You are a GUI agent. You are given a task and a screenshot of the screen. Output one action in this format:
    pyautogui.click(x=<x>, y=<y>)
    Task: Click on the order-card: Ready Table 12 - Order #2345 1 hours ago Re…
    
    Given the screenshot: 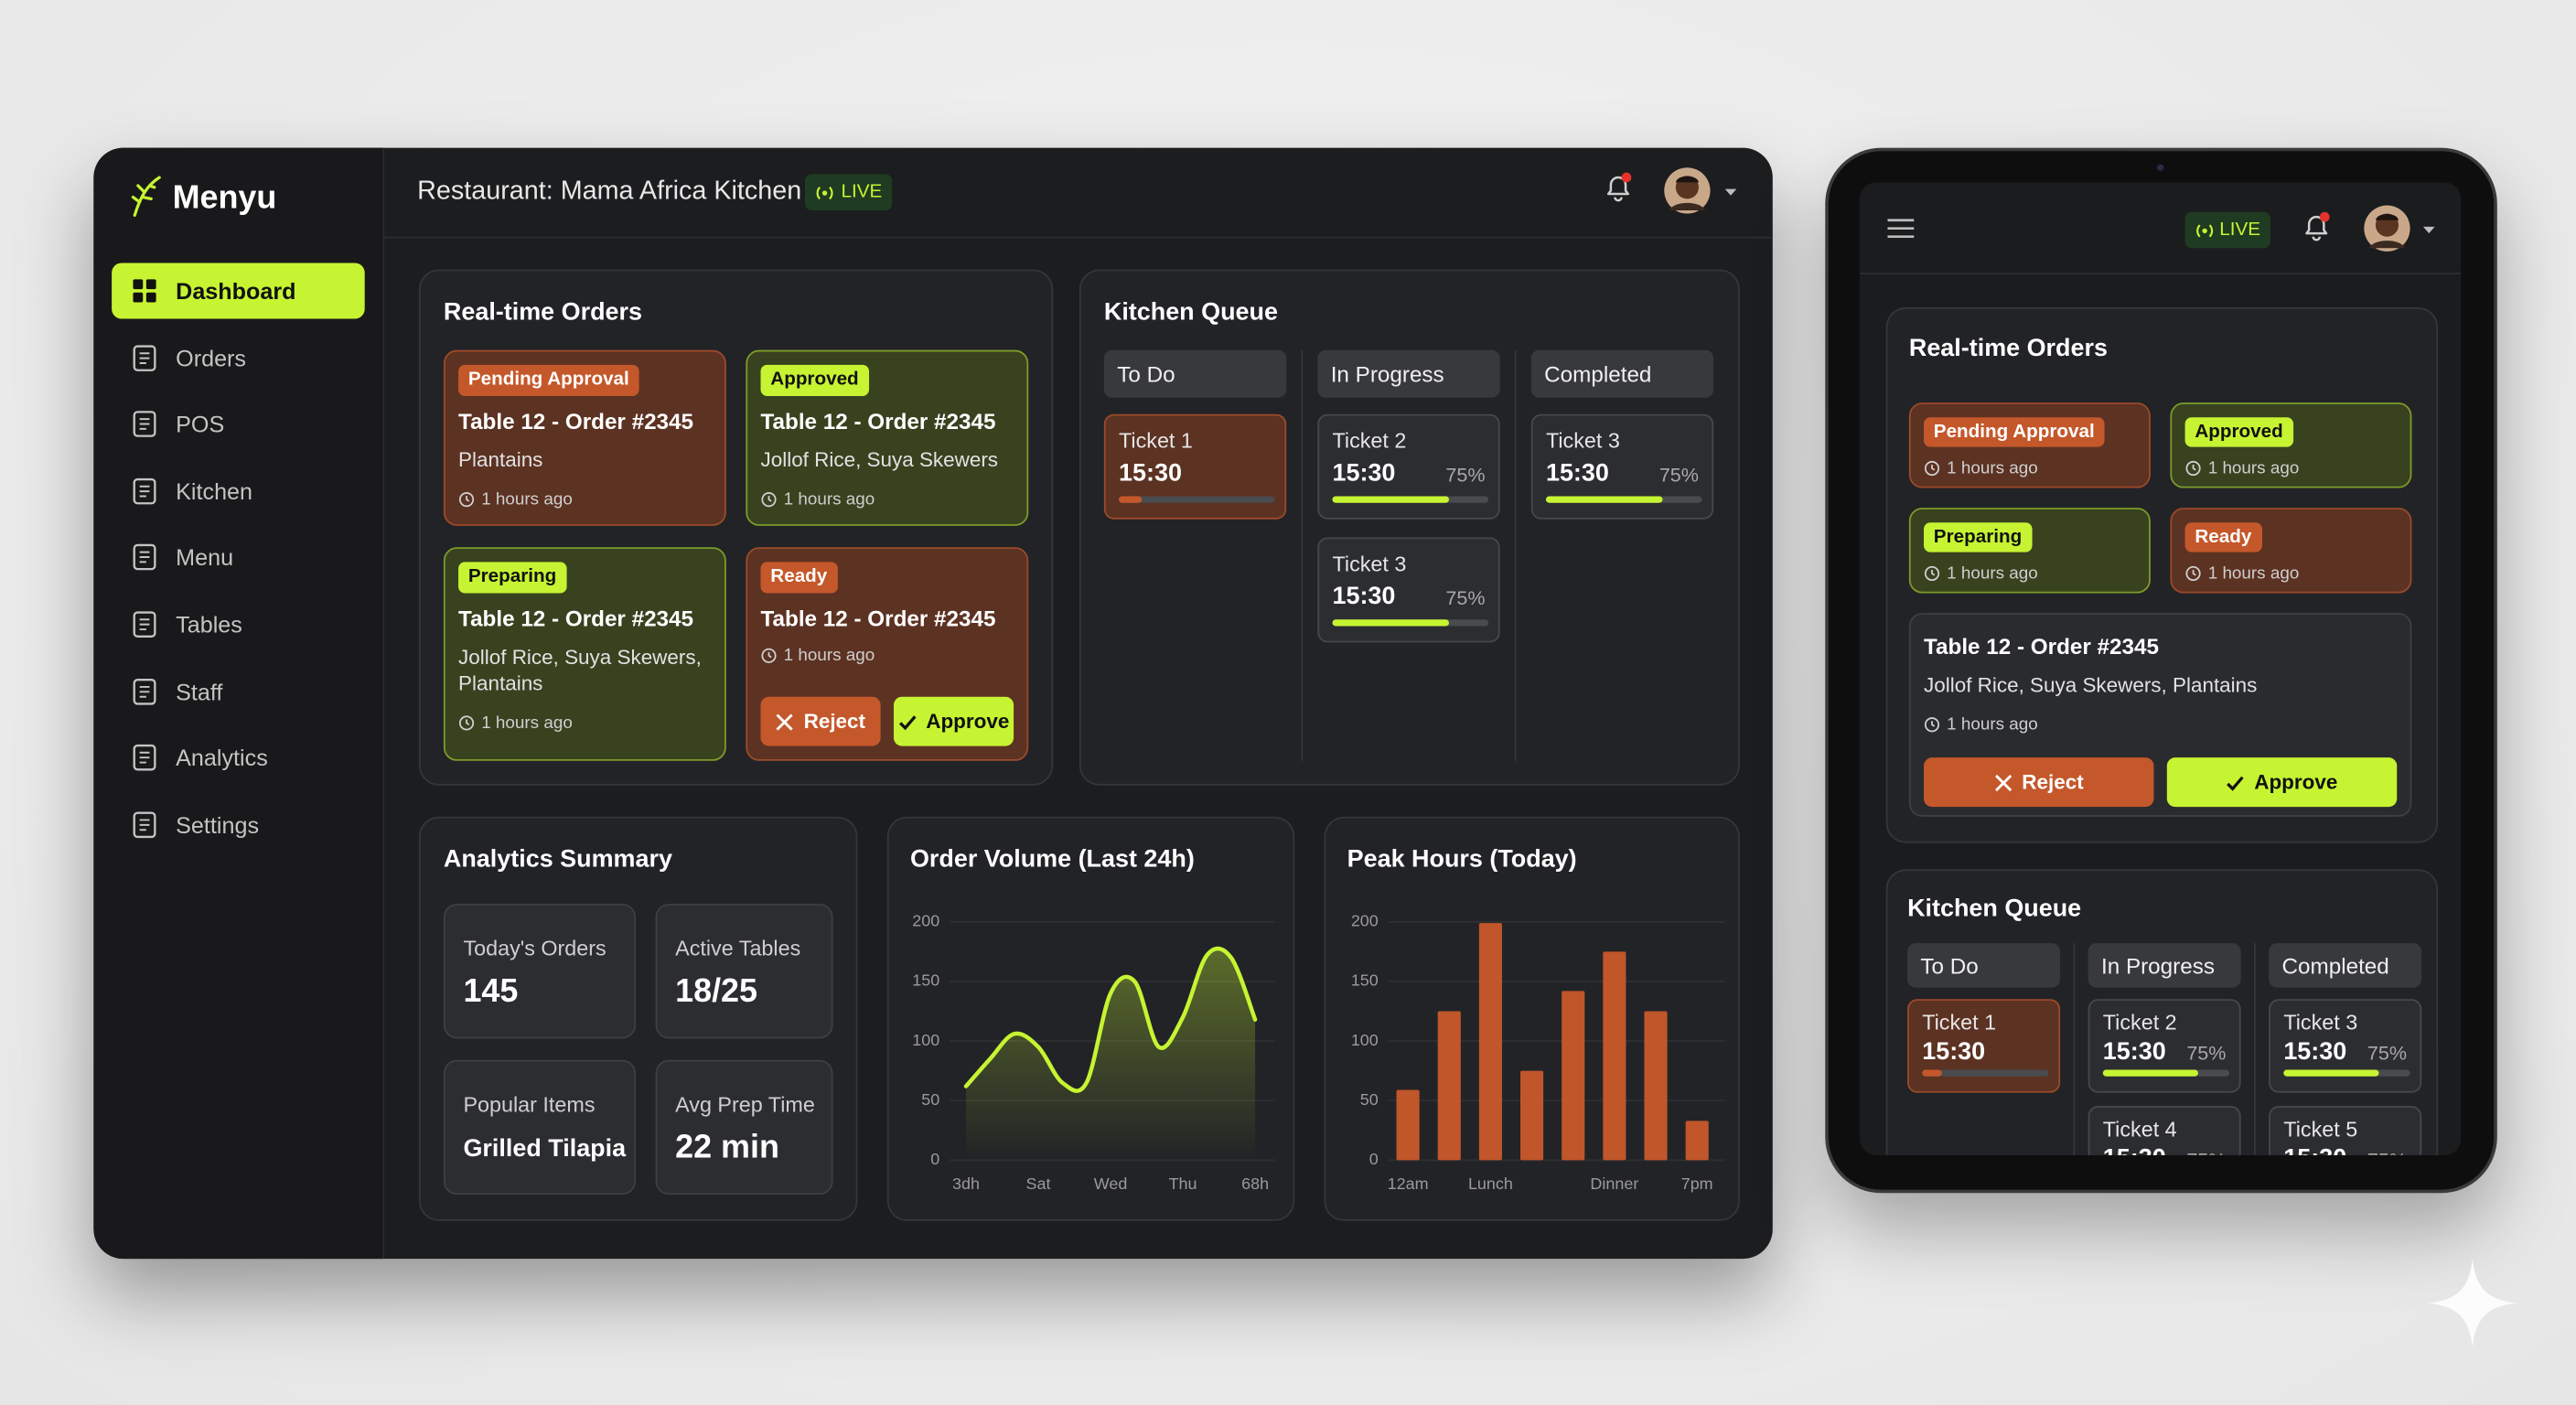 What is the action you would take?
    pyautogui.click(x=887, y=654)
    